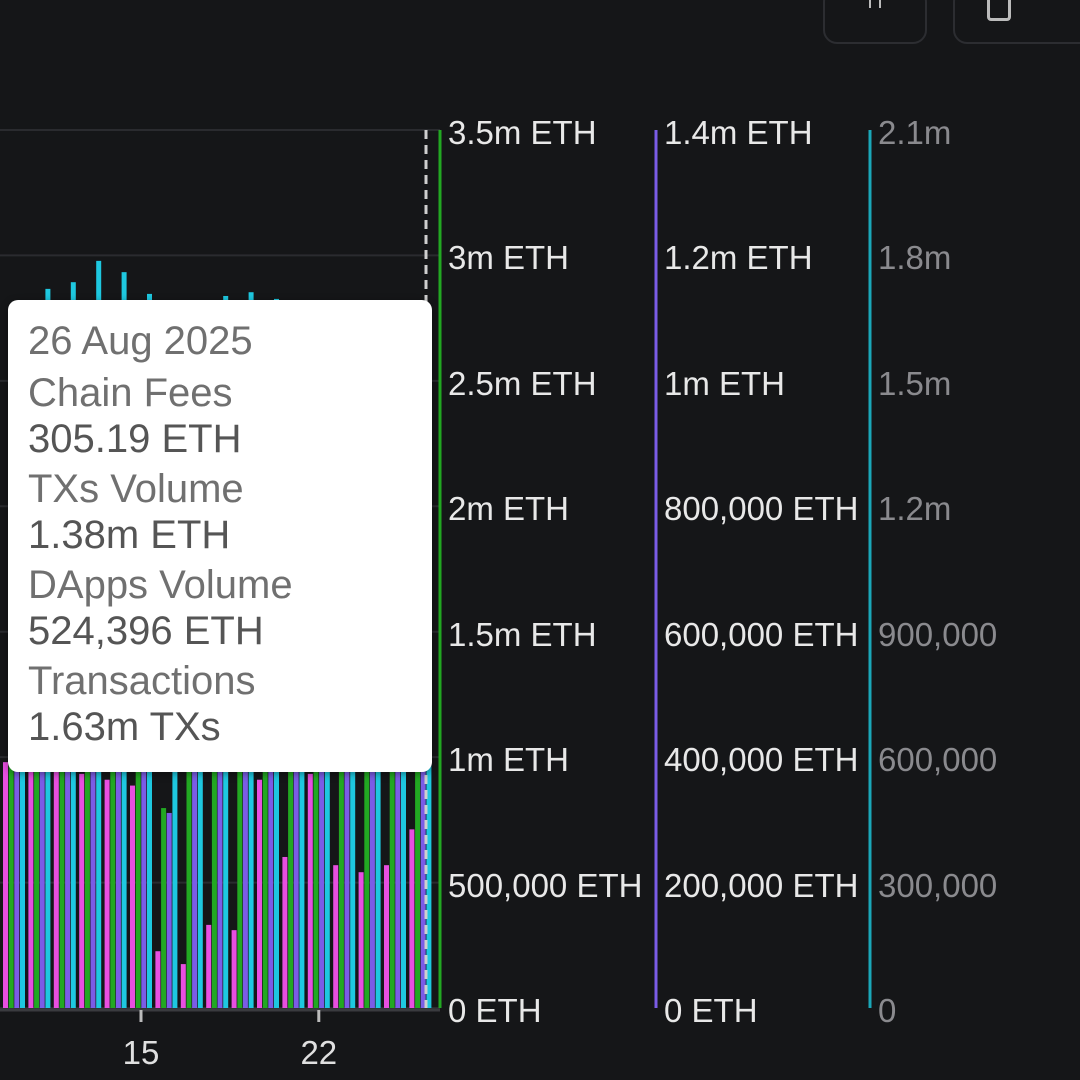 The image size is (1080, 1080). Describe the element at coordinates (875, 4) in the screenshot. I see `expand-icon` at that location.